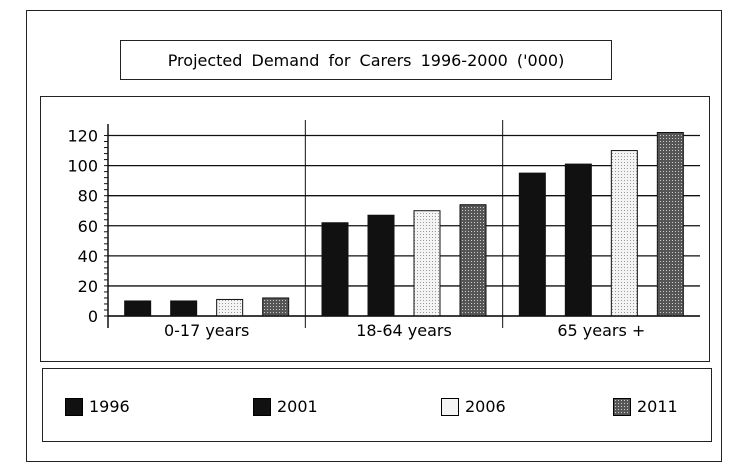 The image size is (740, 467). What do you see at coordinates (601, 330) in the screenshot?
I see `x-category-label: 65 years +` at bounding box center [601, 330].